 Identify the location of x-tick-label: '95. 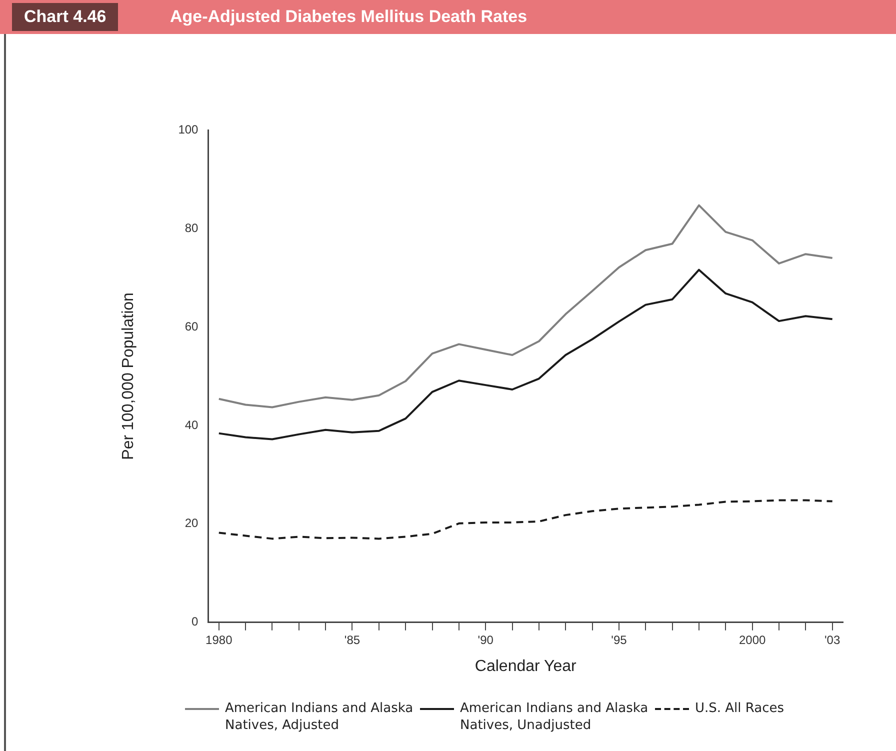
(619, 639).